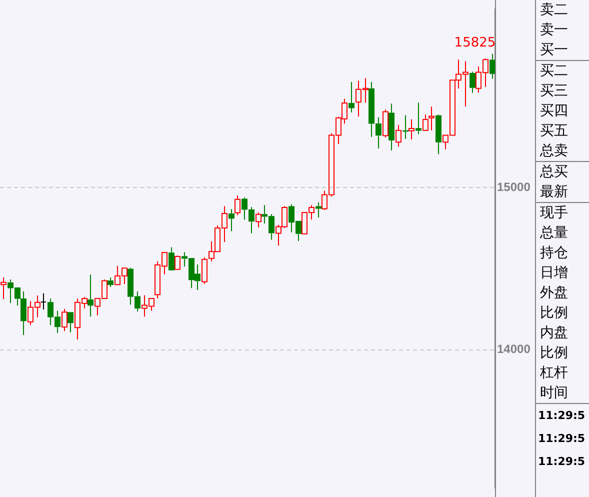 The width and height of the screenshot is (589, 497). I want to click on text: 日增, so click(554, 273).